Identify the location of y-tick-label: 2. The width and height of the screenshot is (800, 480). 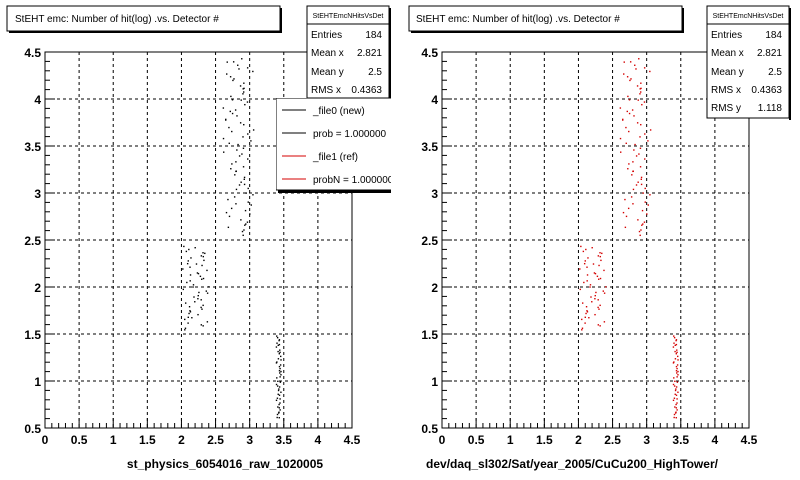
(434, 288).